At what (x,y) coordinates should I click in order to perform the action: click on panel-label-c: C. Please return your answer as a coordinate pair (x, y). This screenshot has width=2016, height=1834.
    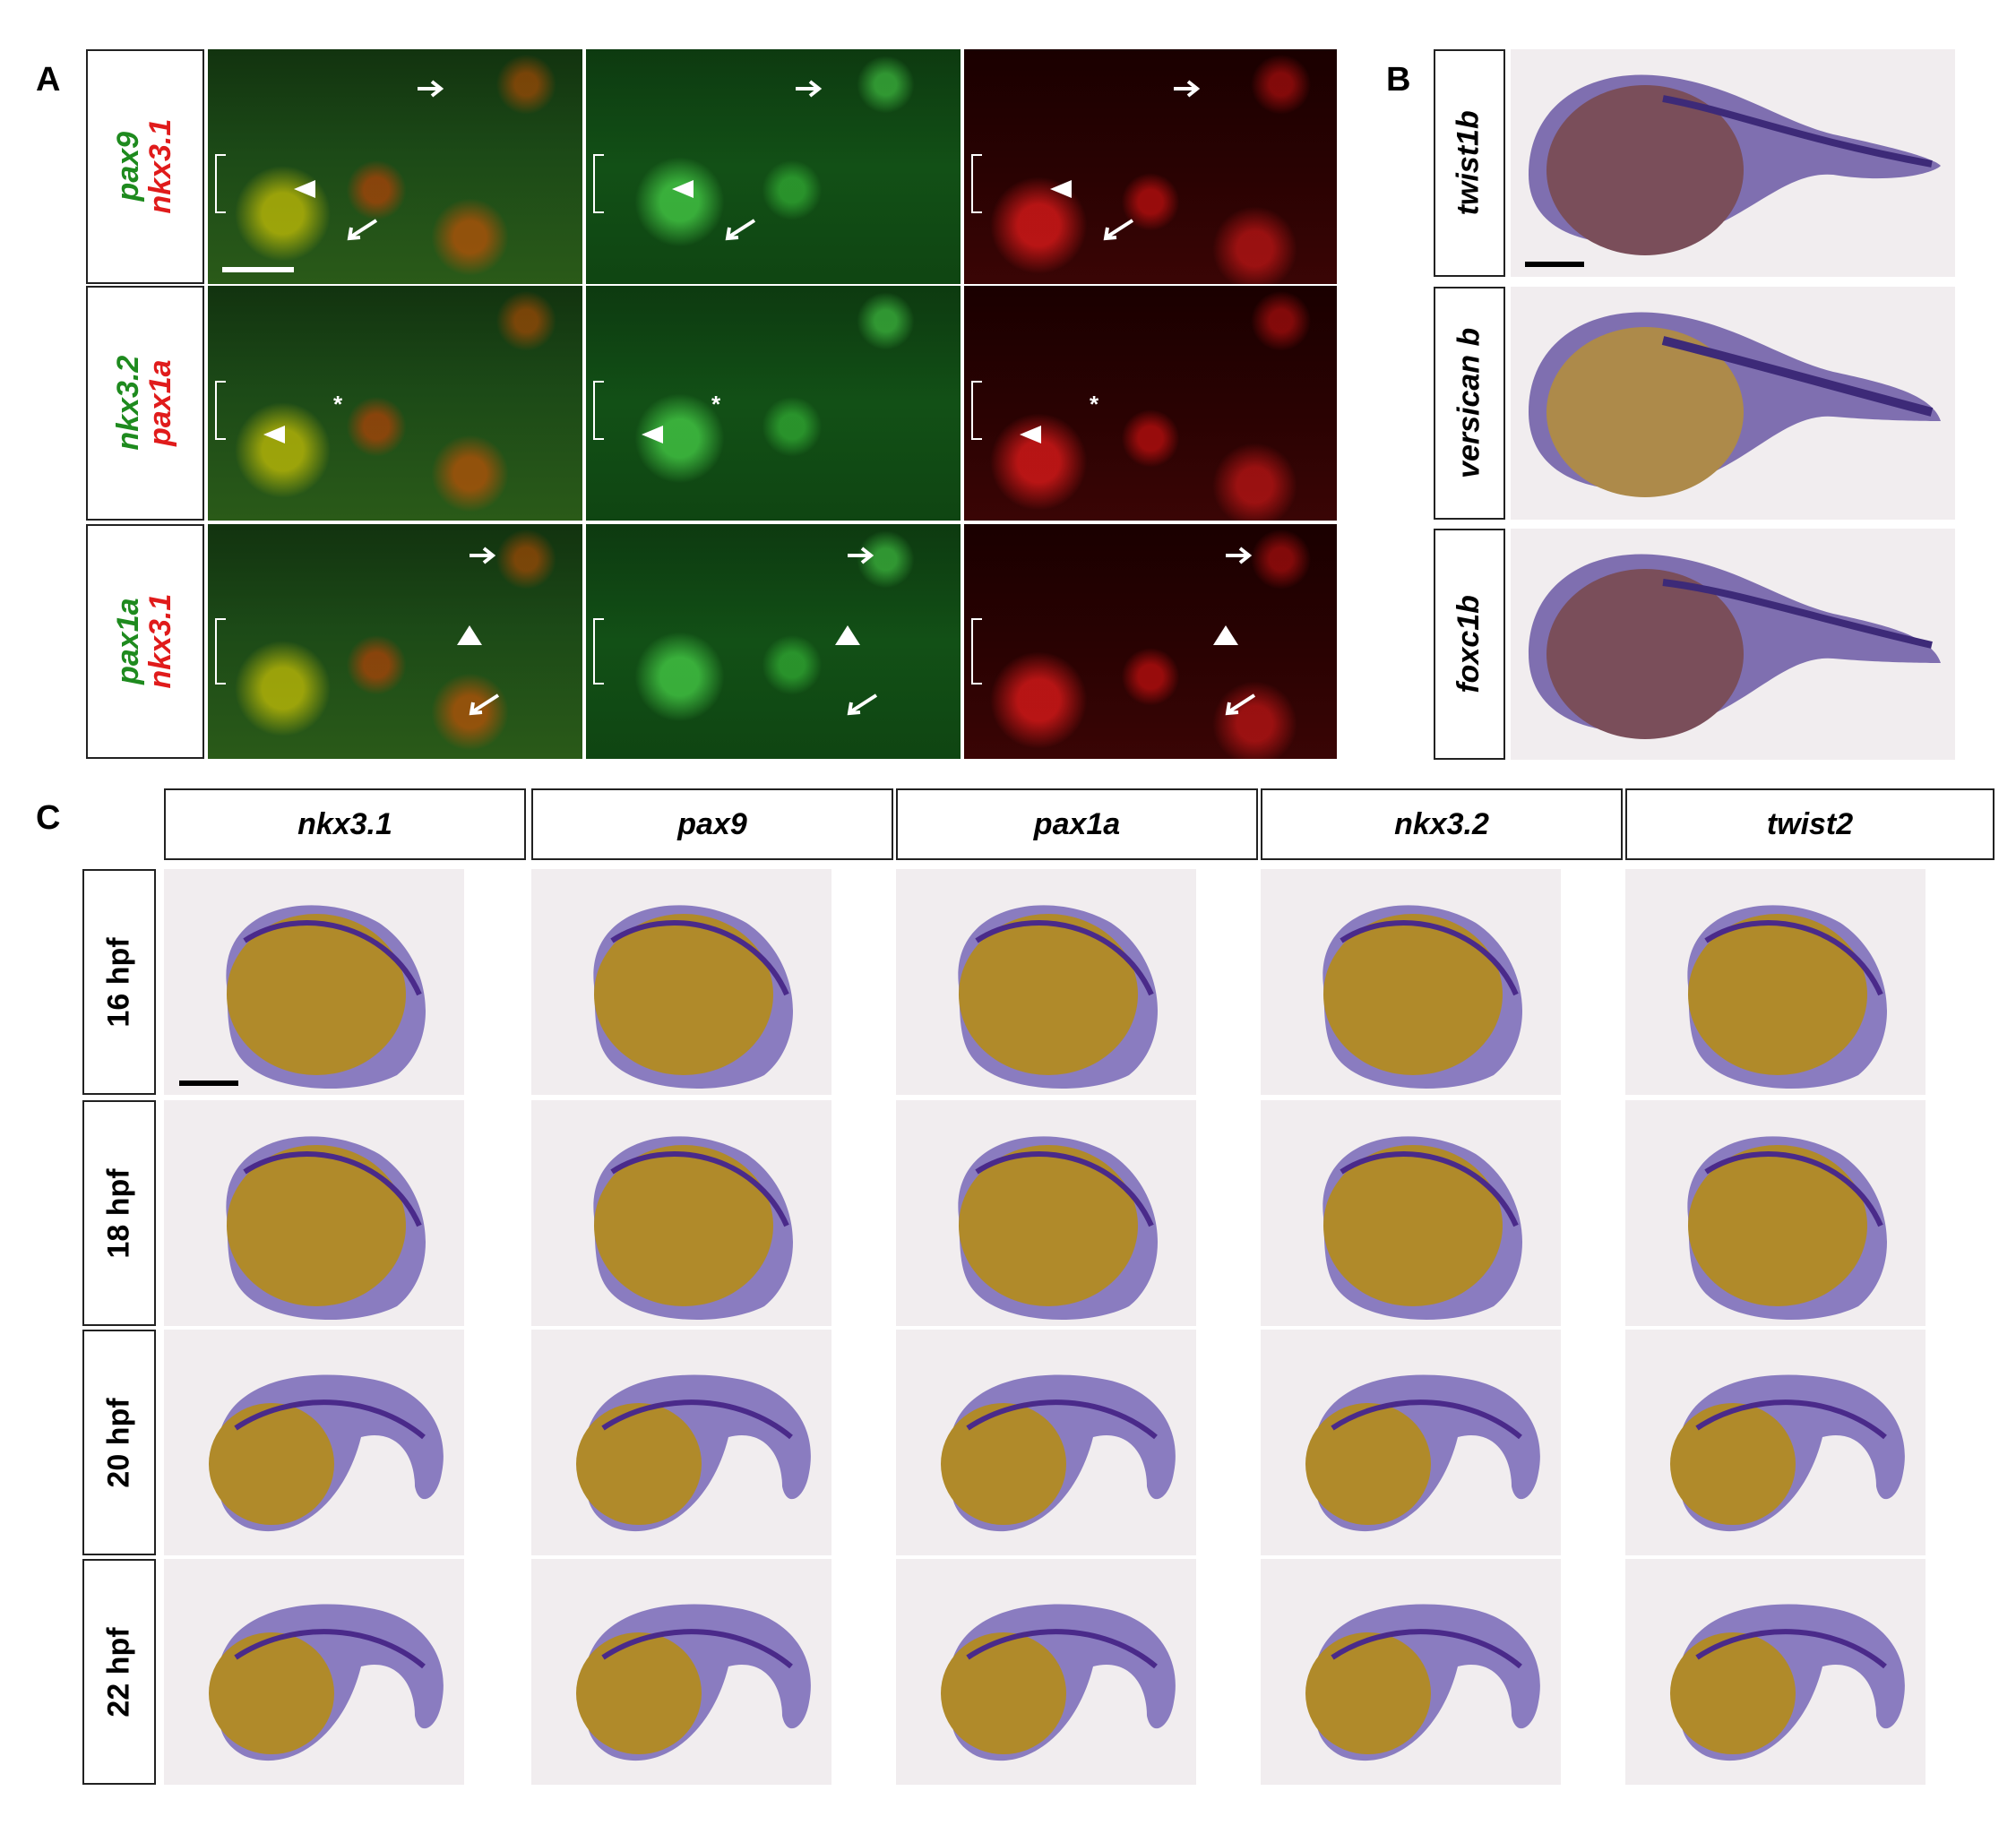
    Looking at the image, I should click on (48, 818).